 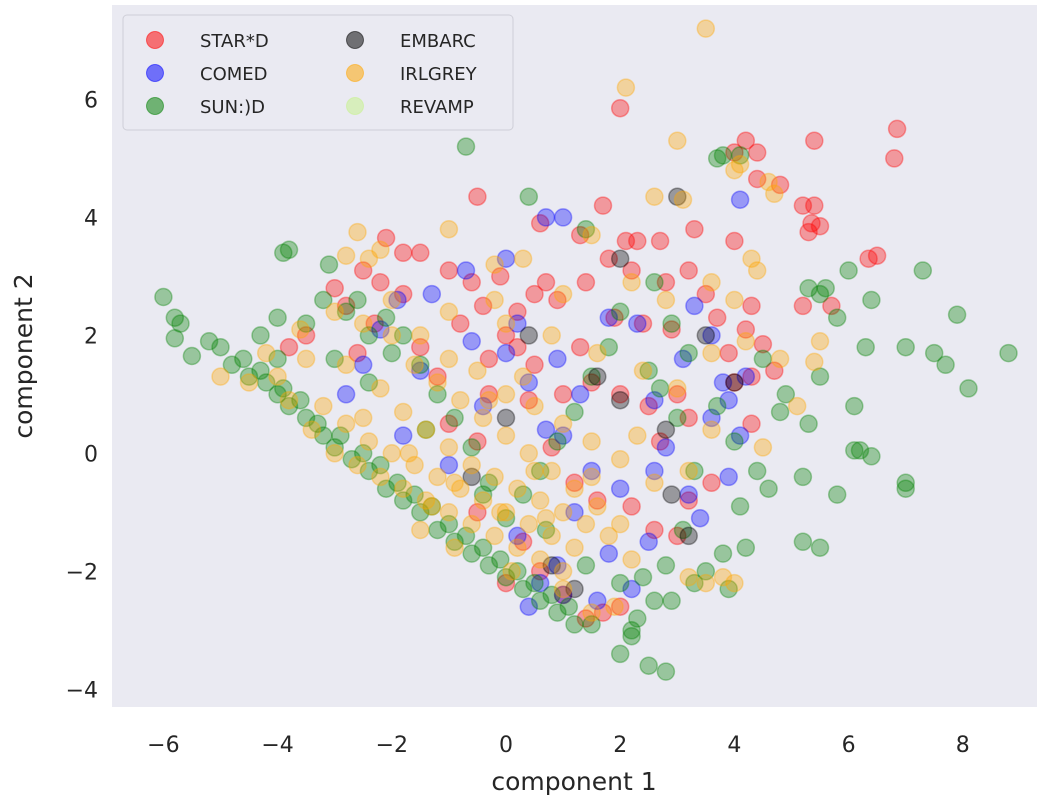 I want to click on y-tick-label: −4, so click(x=82, y=690).